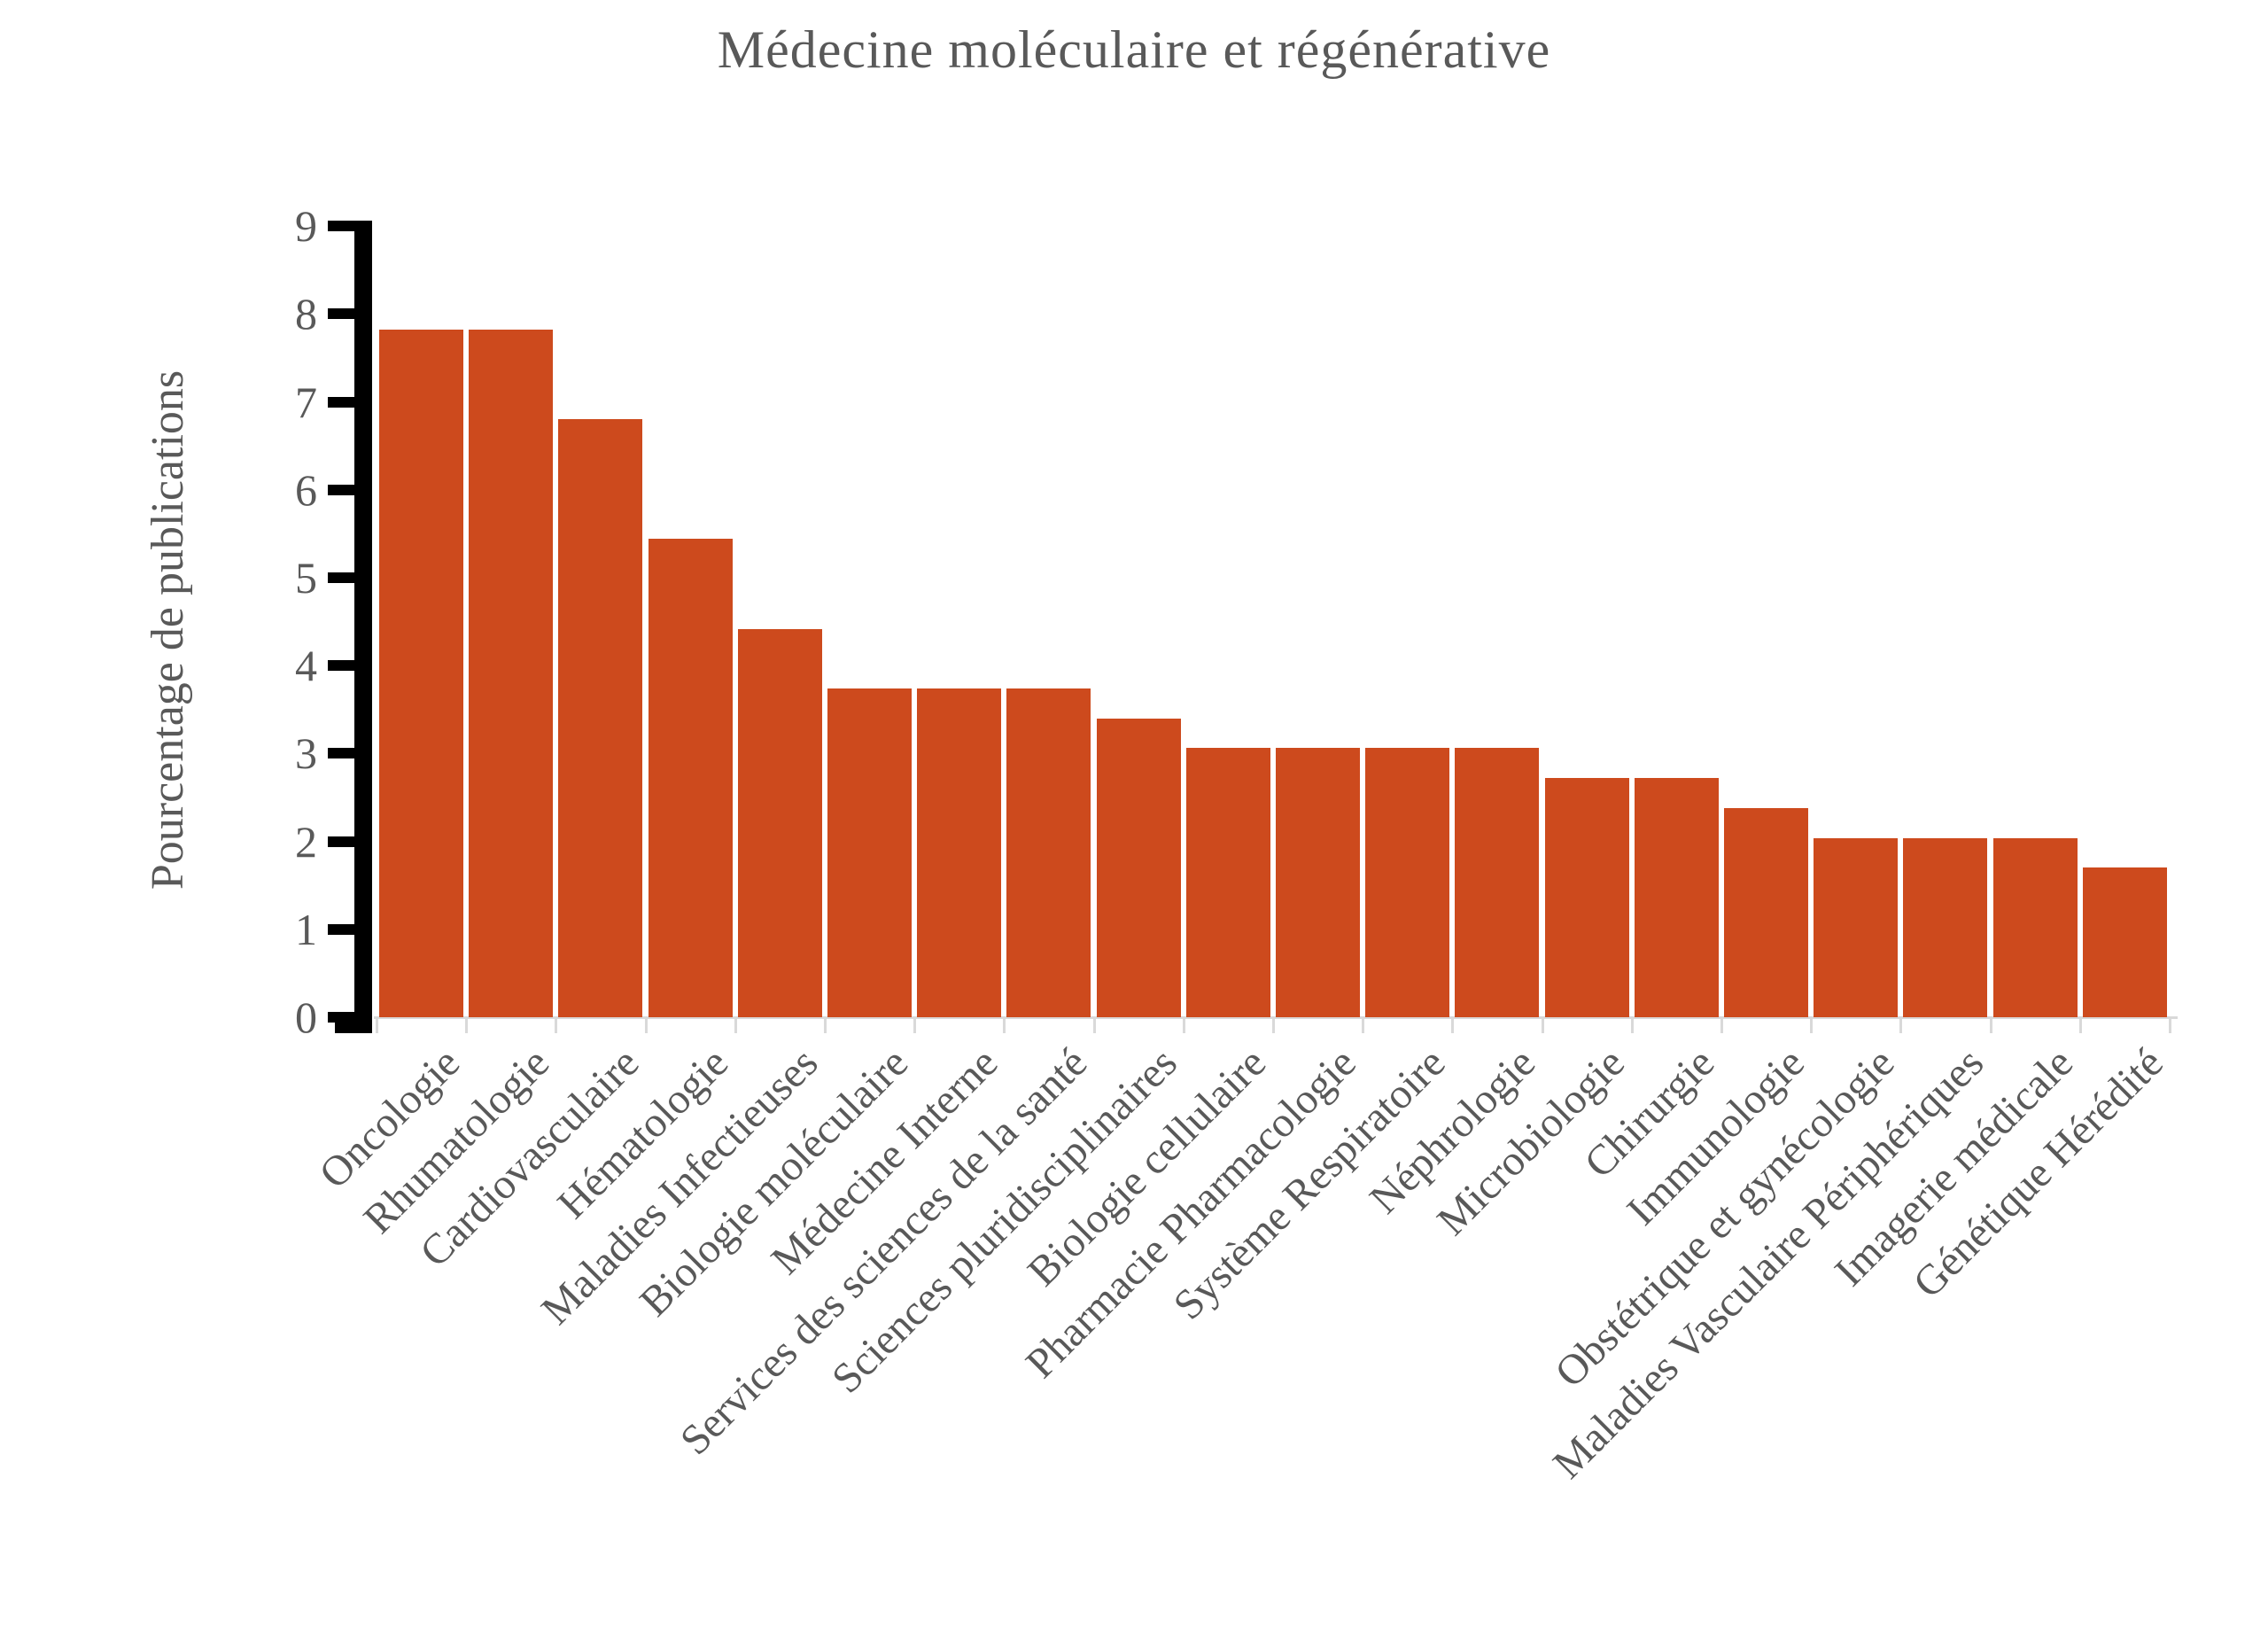  What do you see at coordinates (168, 630) in the screenshot?
I see `y-axis-title: Pourcentage de publications` at bounding box center [168, 630].